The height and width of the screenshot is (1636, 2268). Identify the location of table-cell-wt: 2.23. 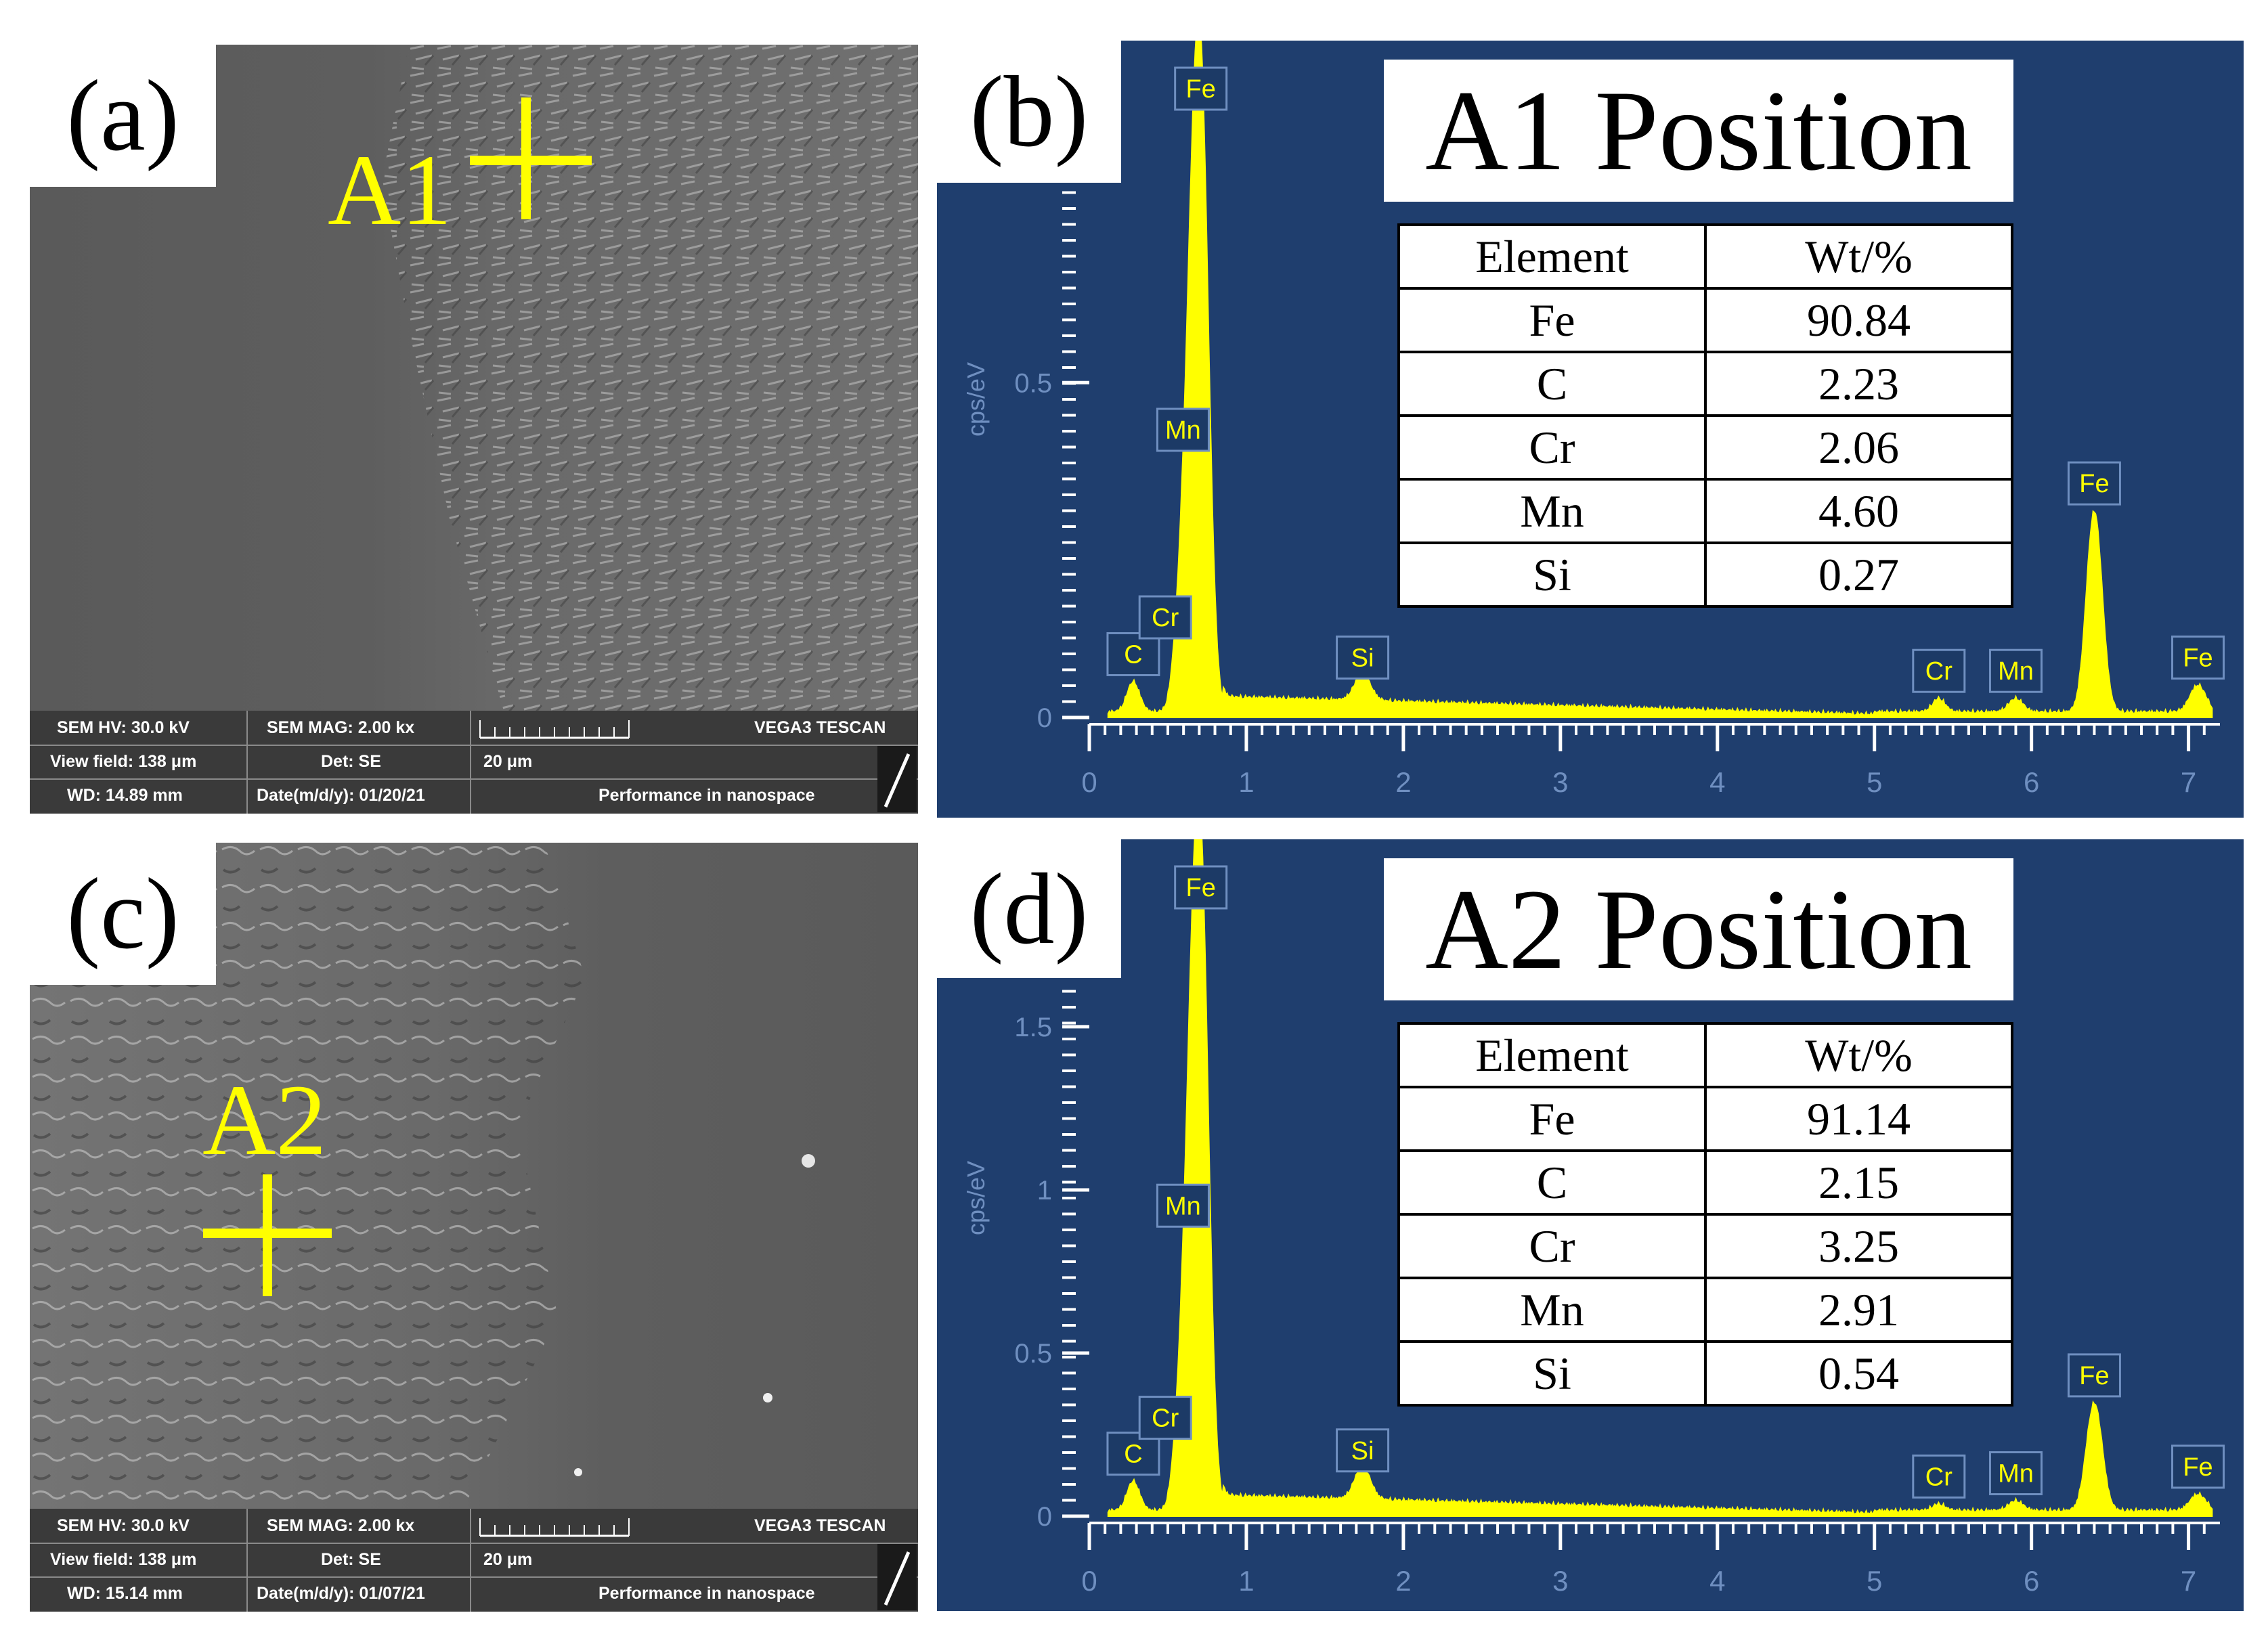
(1859, 384).